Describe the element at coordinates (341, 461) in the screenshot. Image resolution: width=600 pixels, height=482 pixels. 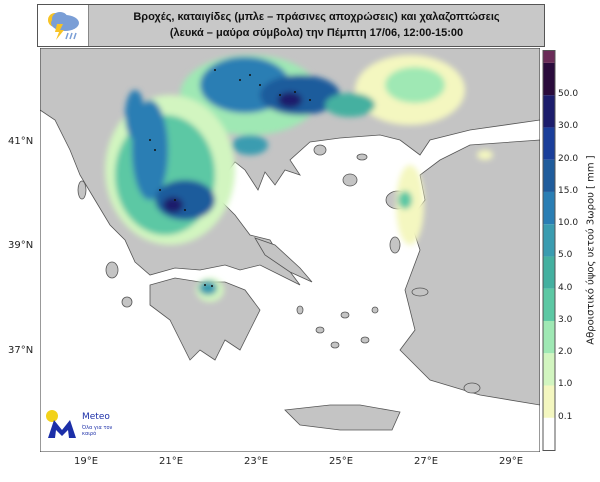
I see `lon-label: 25°E` at that location.